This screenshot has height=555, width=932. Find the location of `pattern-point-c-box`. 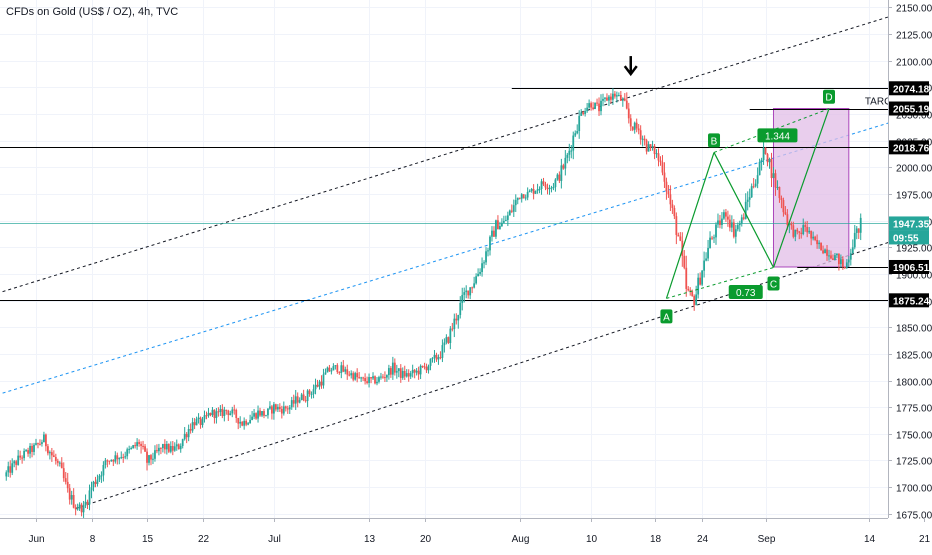

pattern-point-c-box is located at coordinates (773, 283).